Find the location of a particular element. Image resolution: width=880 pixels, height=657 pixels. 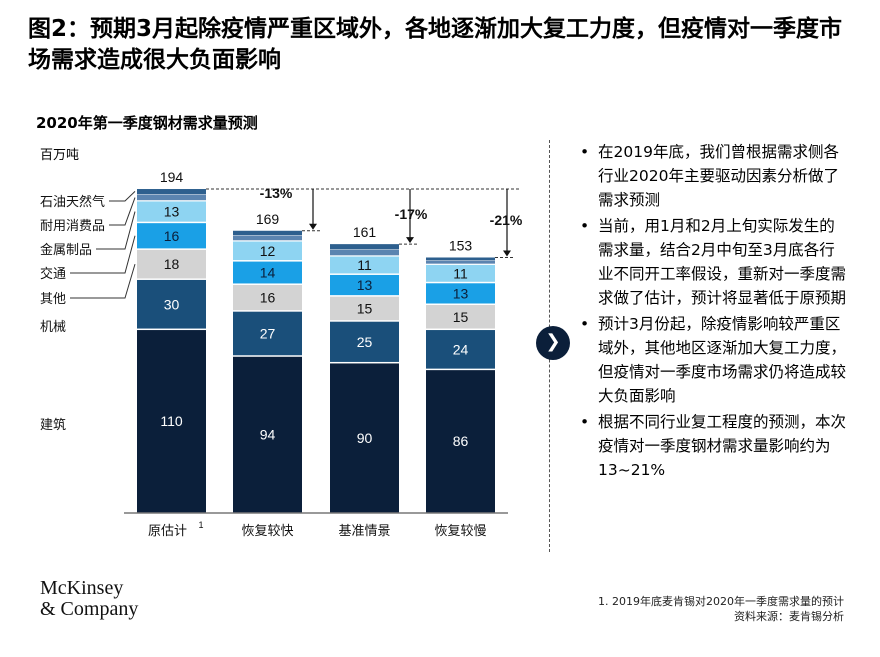

data-label: 18 is located at coordinates (172, 264).